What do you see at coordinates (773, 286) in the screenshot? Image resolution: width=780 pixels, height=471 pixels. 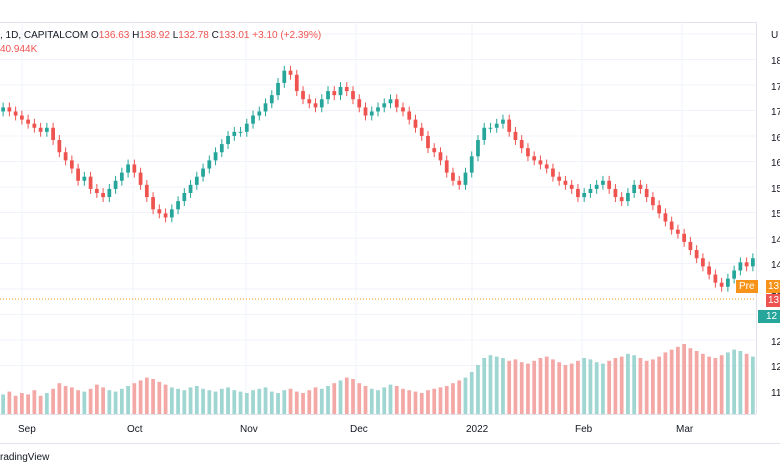 I see `pre-price-badge: 13` at bounding box center [773, 286].